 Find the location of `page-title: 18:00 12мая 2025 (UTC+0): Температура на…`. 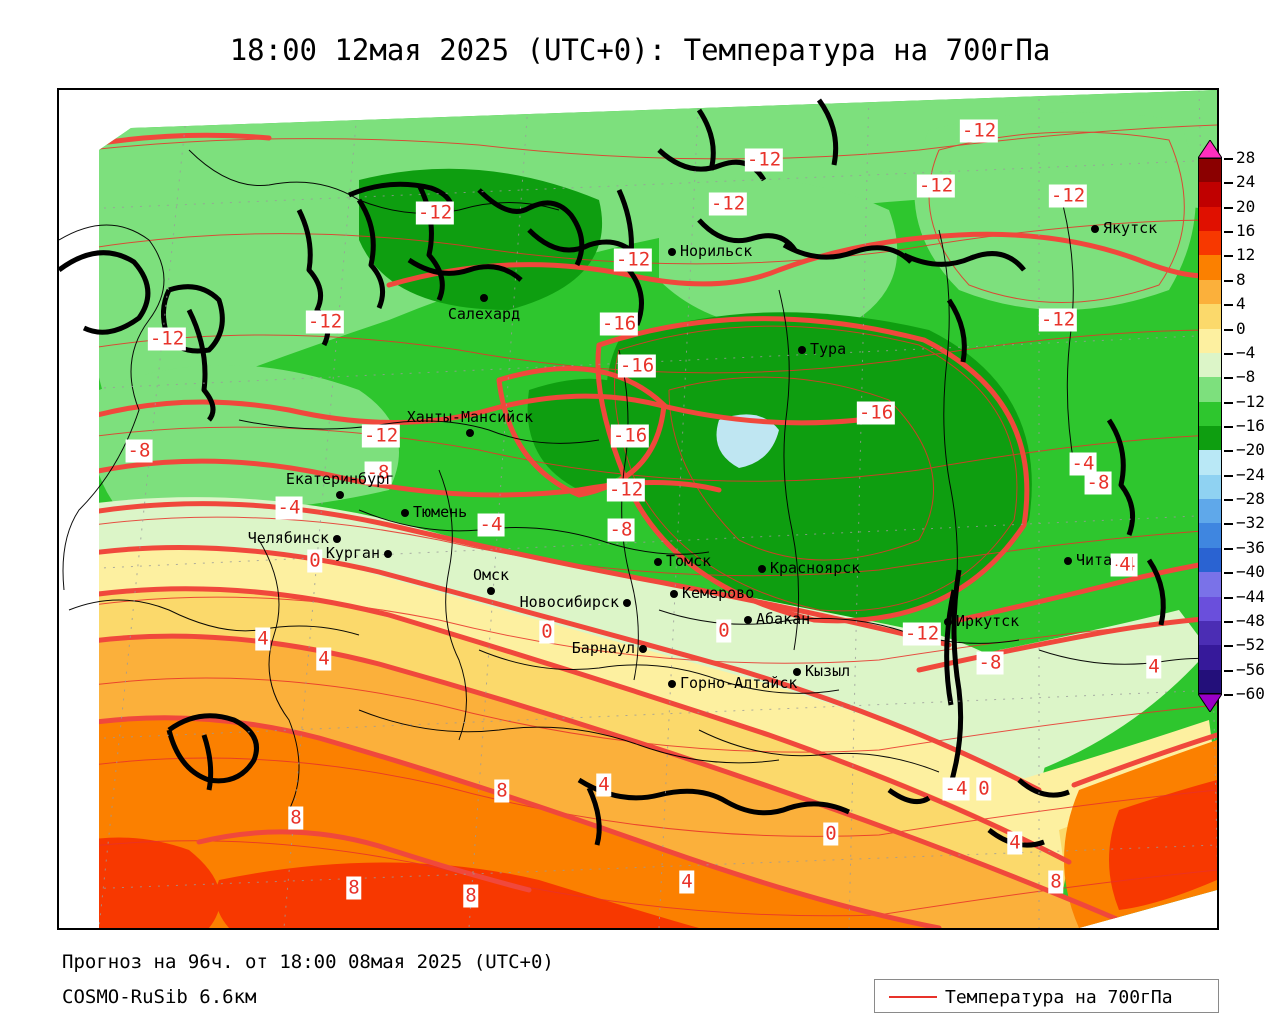

page-title: 18:00 12мая 2025 (UTC+0): Температура на… is located at coordinates (640, 50).